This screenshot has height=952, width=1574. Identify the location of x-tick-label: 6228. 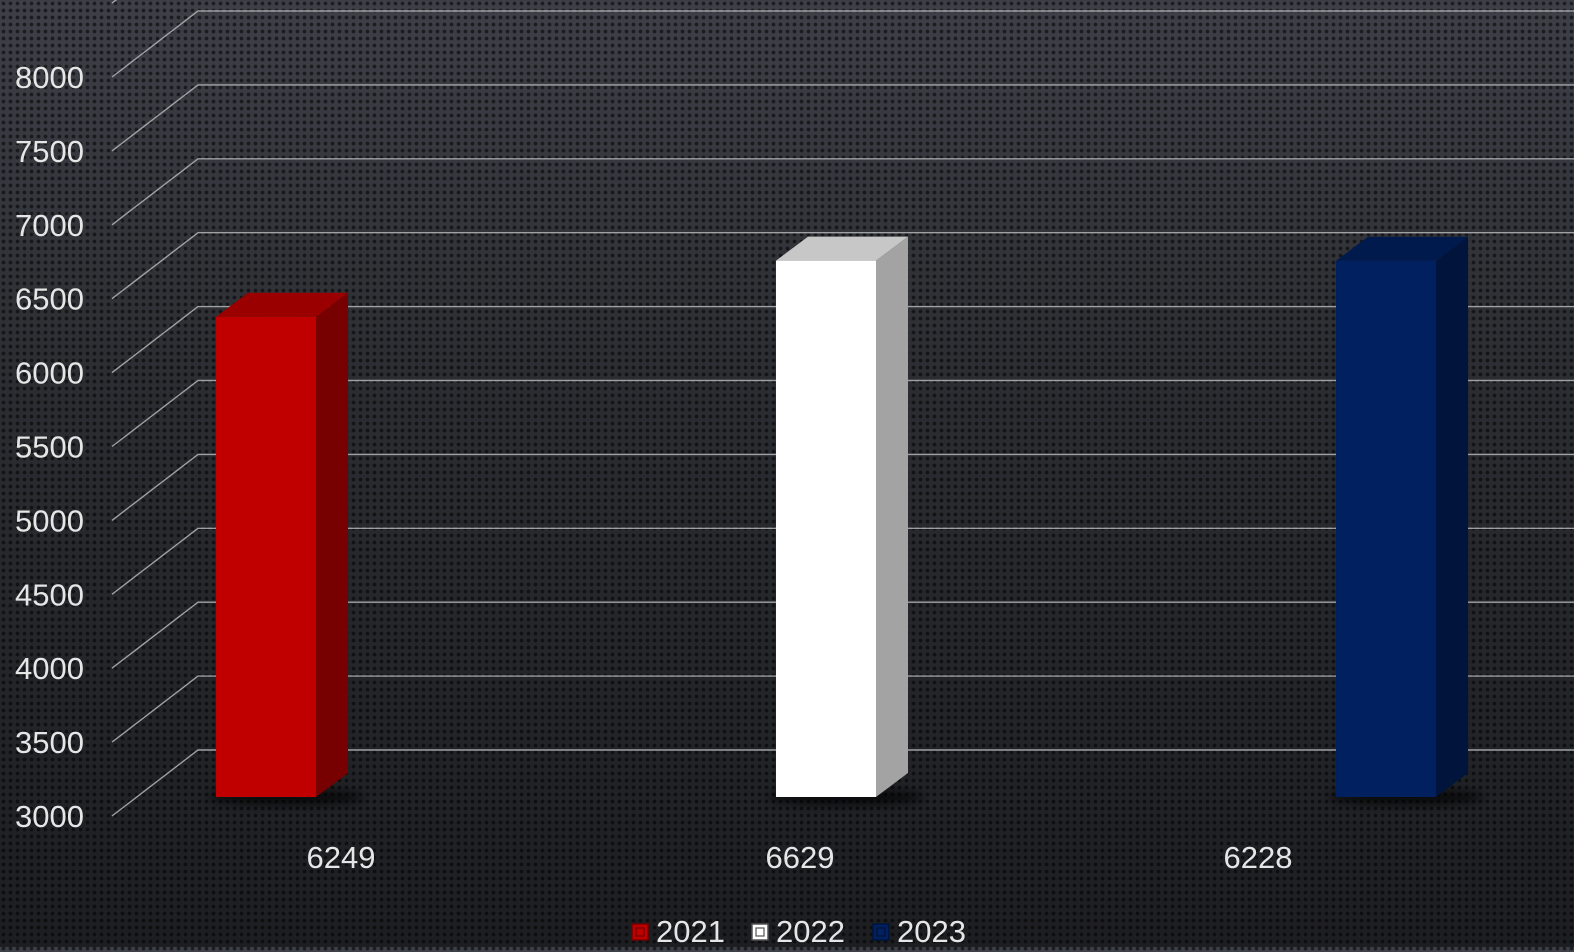
(1258, 857).